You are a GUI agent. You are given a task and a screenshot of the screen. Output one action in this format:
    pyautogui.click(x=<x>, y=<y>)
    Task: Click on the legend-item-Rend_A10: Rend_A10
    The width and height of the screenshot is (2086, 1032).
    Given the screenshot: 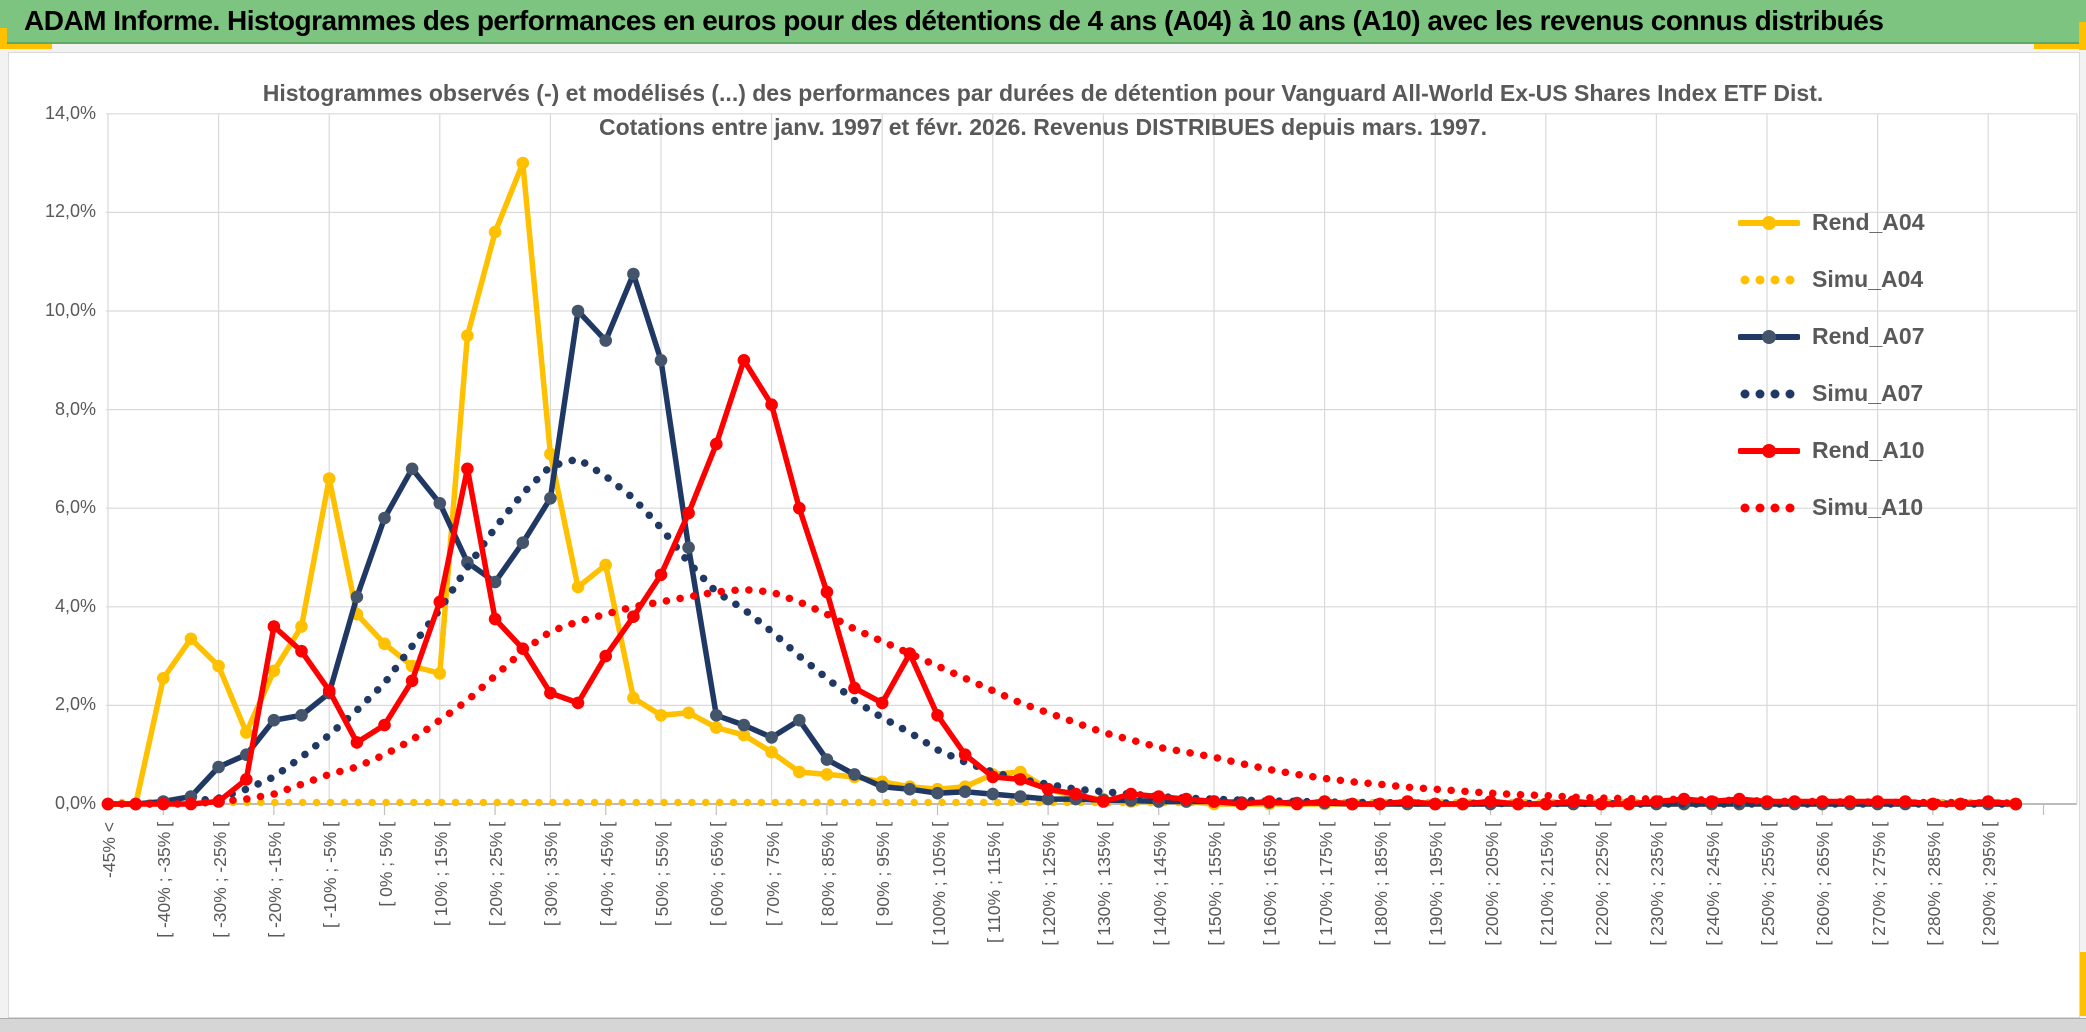 What is the action you would take?
    pyautogui.click(x=1831, y=450)
    